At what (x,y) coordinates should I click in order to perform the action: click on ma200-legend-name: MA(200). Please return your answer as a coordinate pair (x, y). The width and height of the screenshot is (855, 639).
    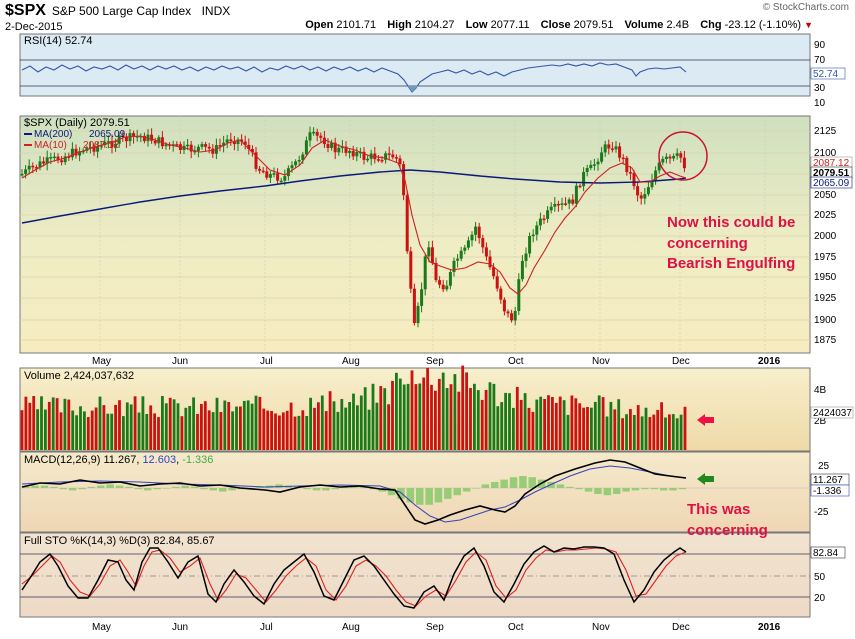
    Looking at the image, I should click on (53, 134).